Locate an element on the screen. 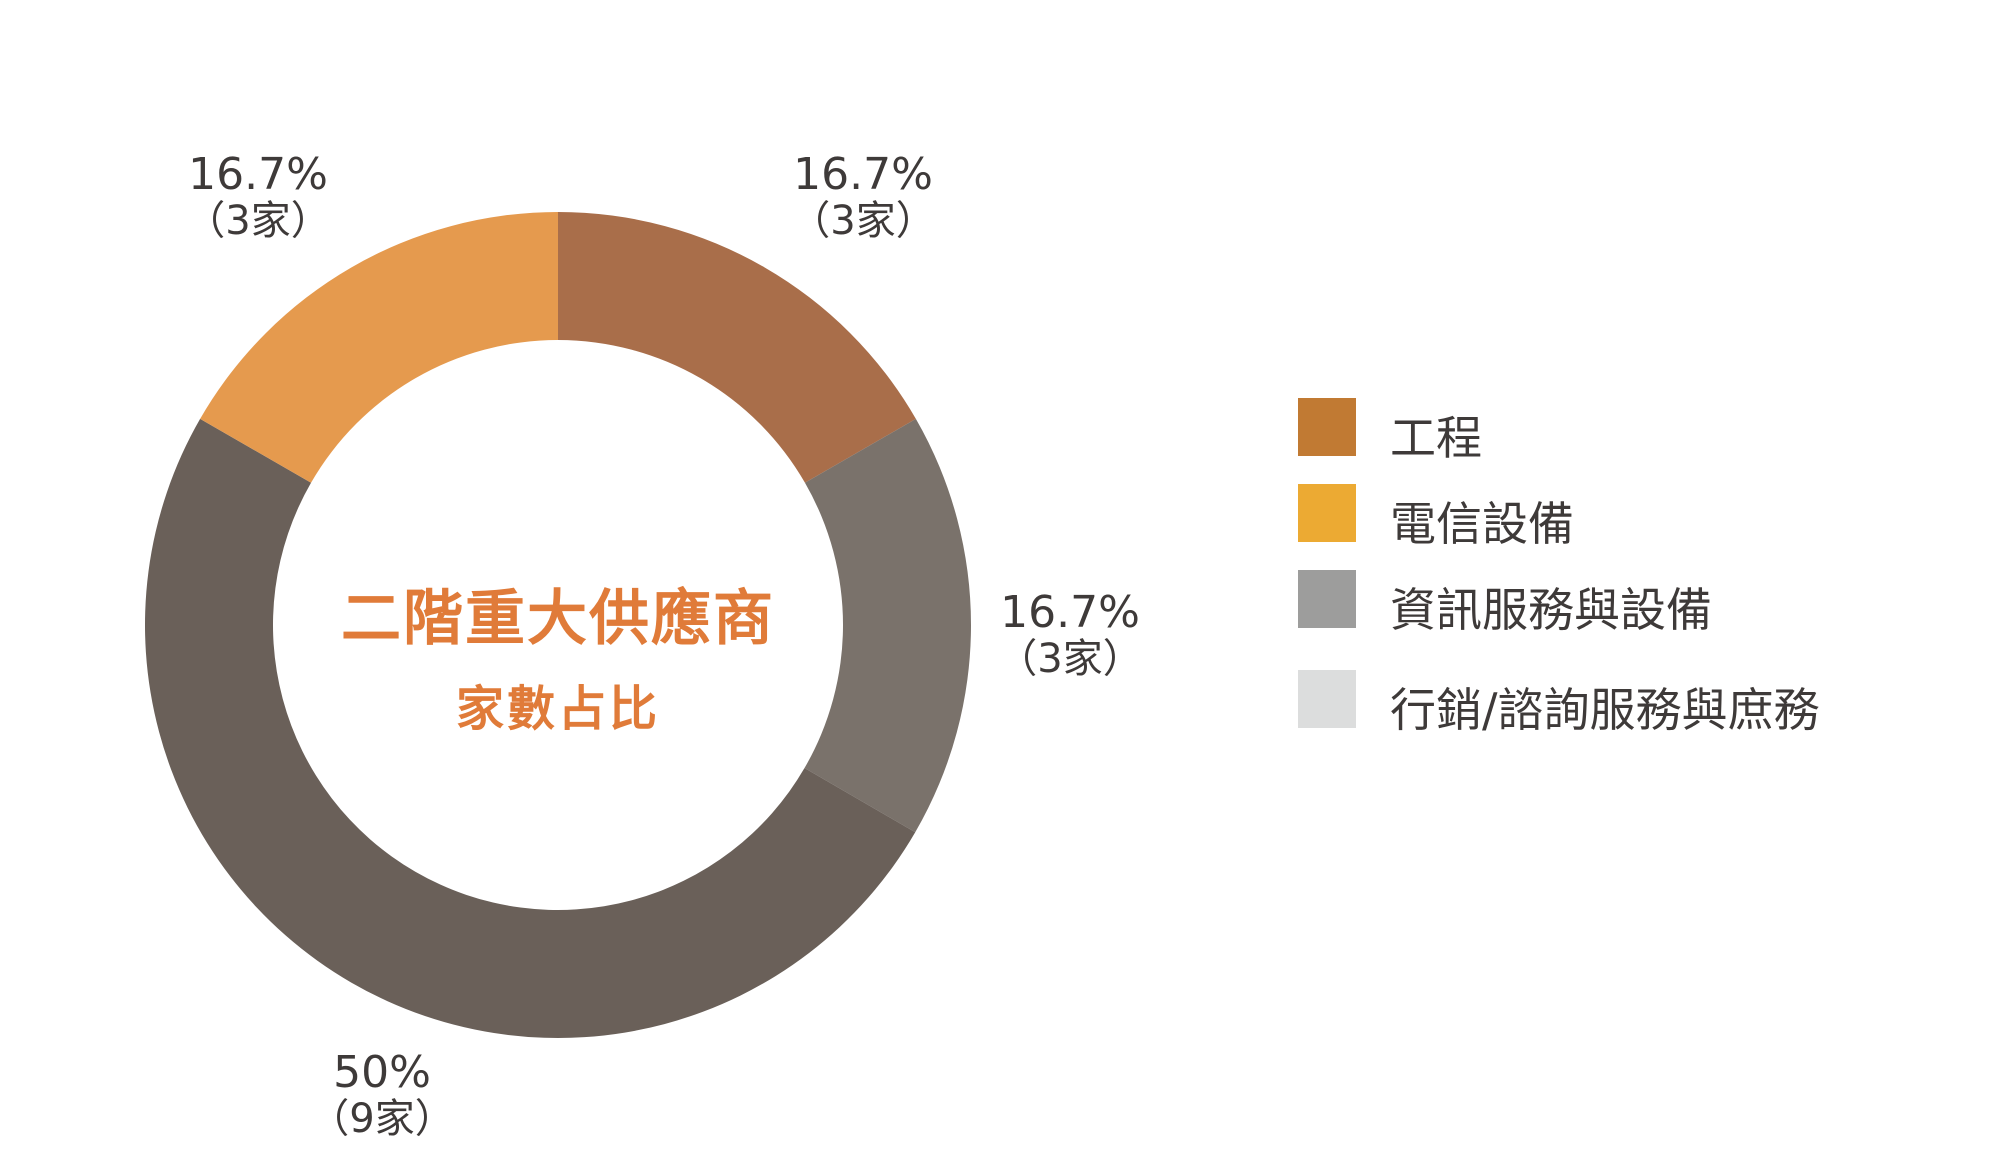  legend-item-engineering: 工程 is located at coordinates (1608, 431).